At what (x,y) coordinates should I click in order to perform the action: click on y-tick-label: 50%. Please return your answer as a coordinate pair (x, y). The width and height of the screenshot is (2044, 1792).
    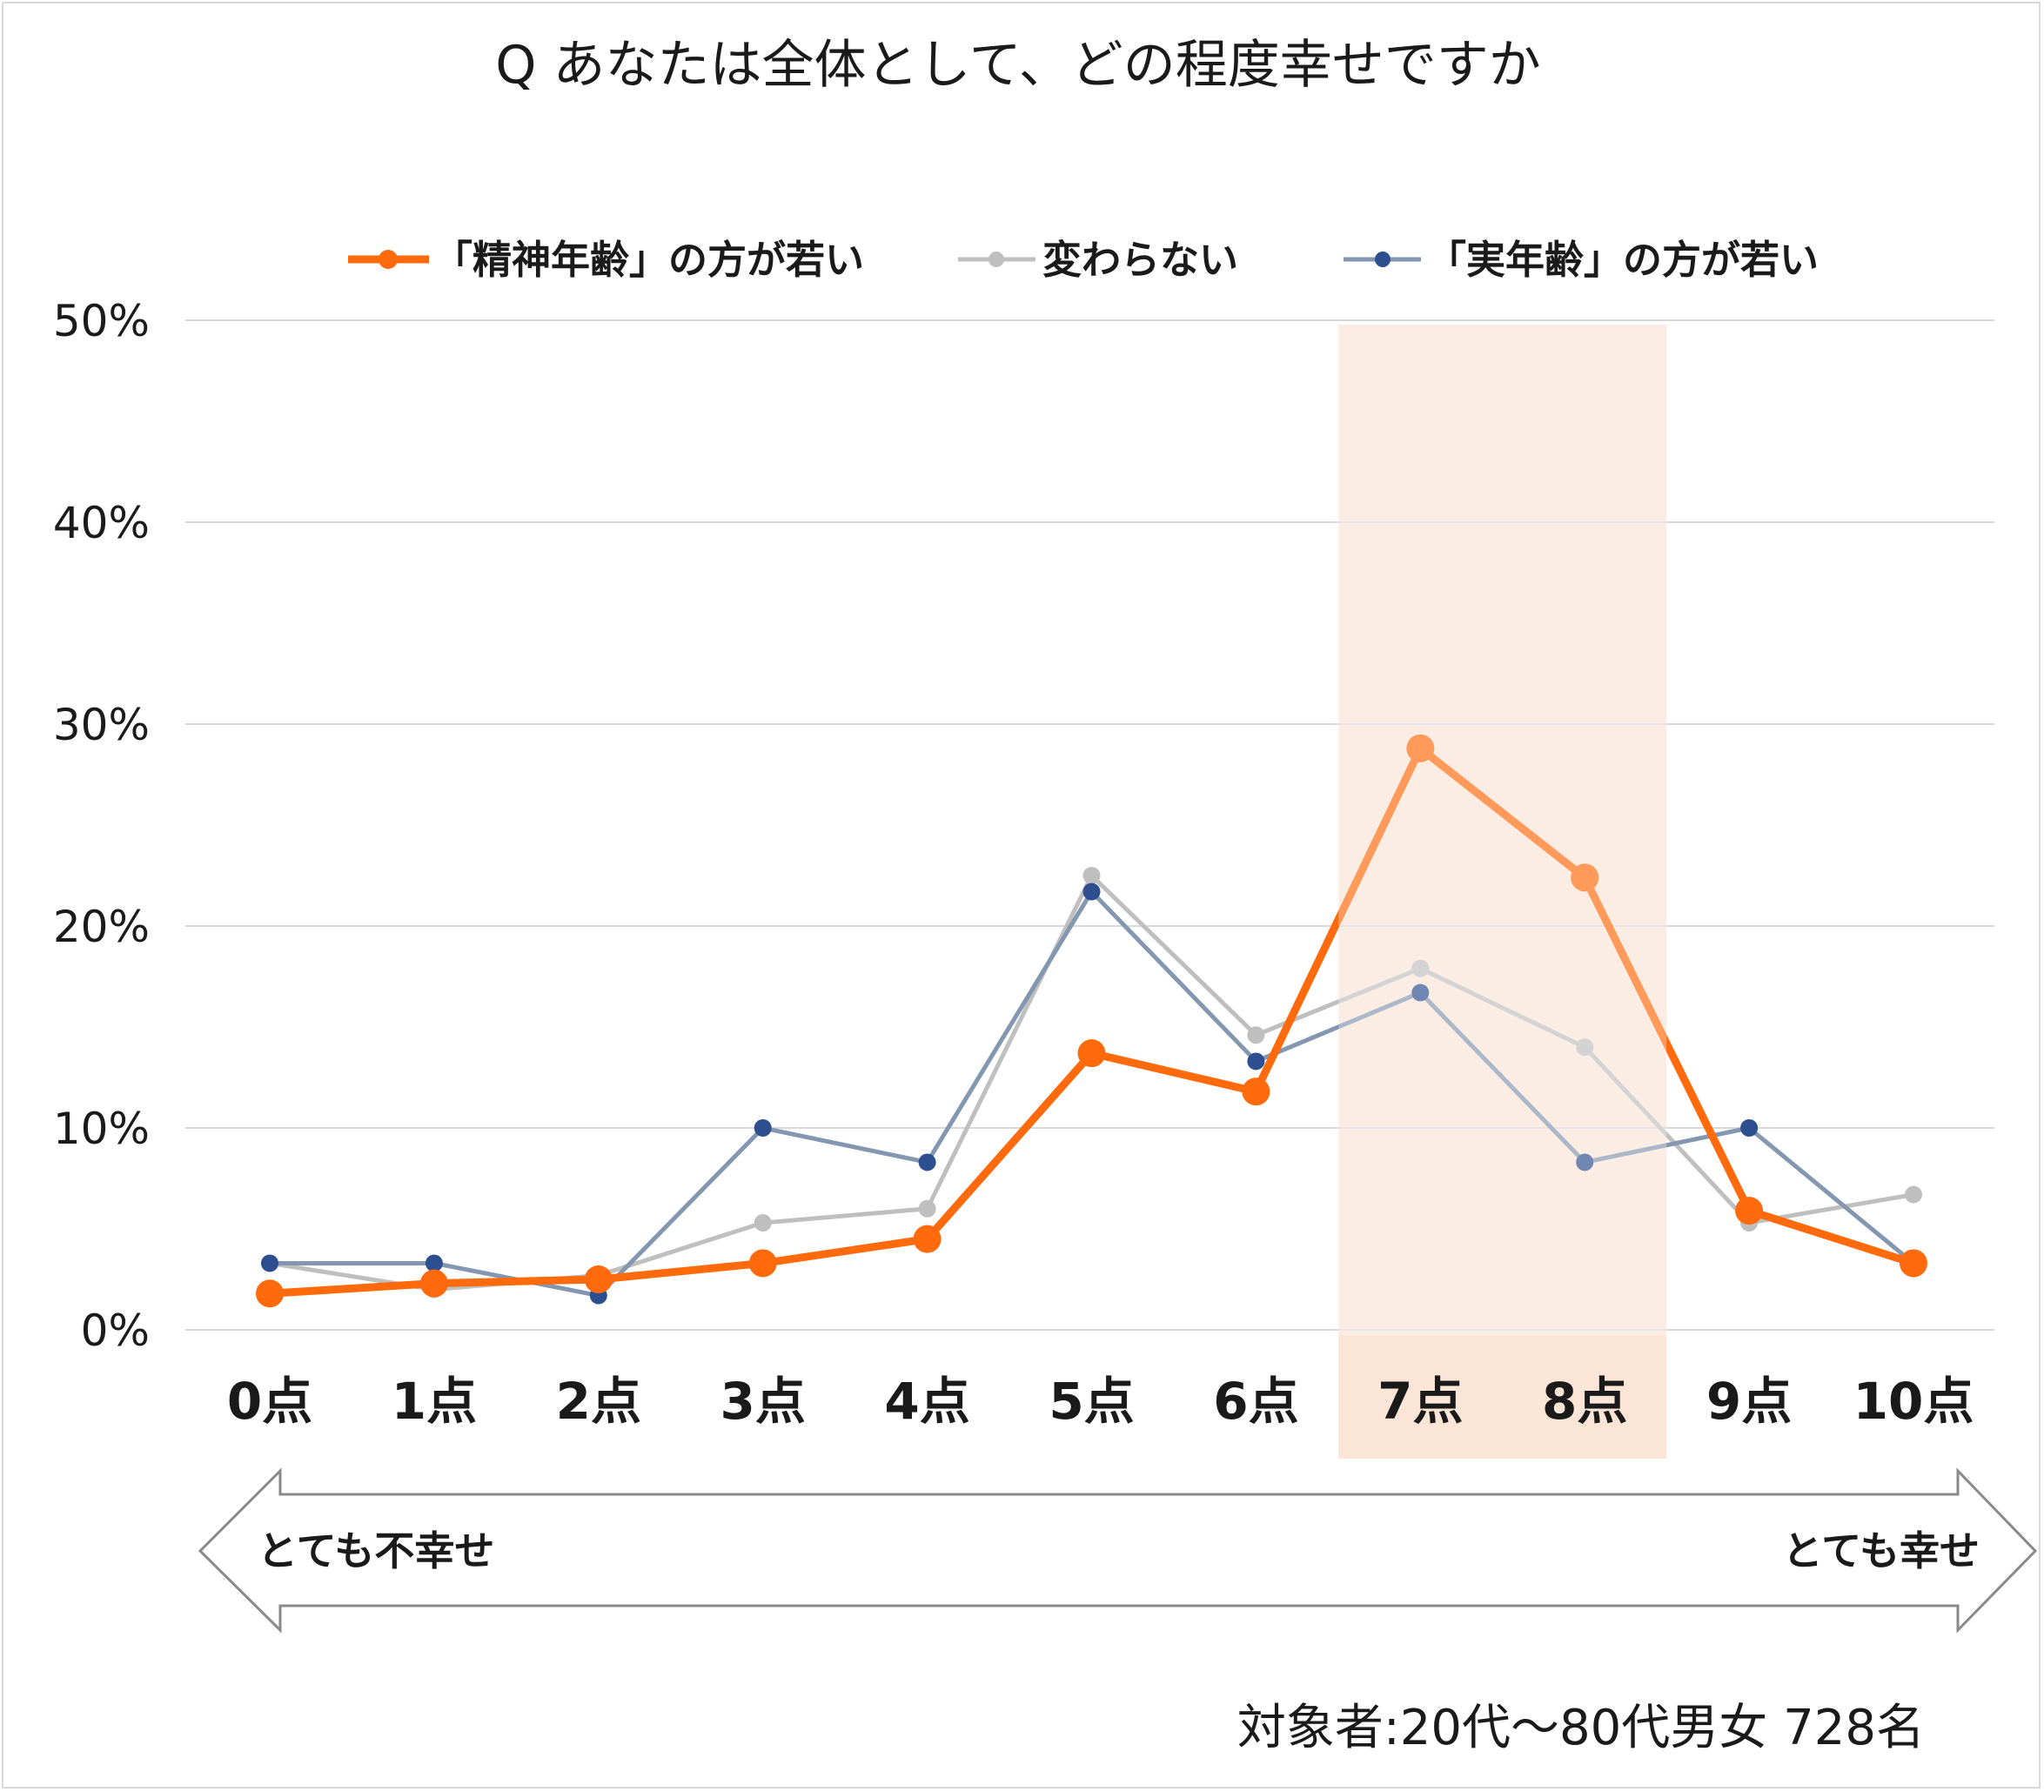
    Looking at the image, I should click on (101, 321).